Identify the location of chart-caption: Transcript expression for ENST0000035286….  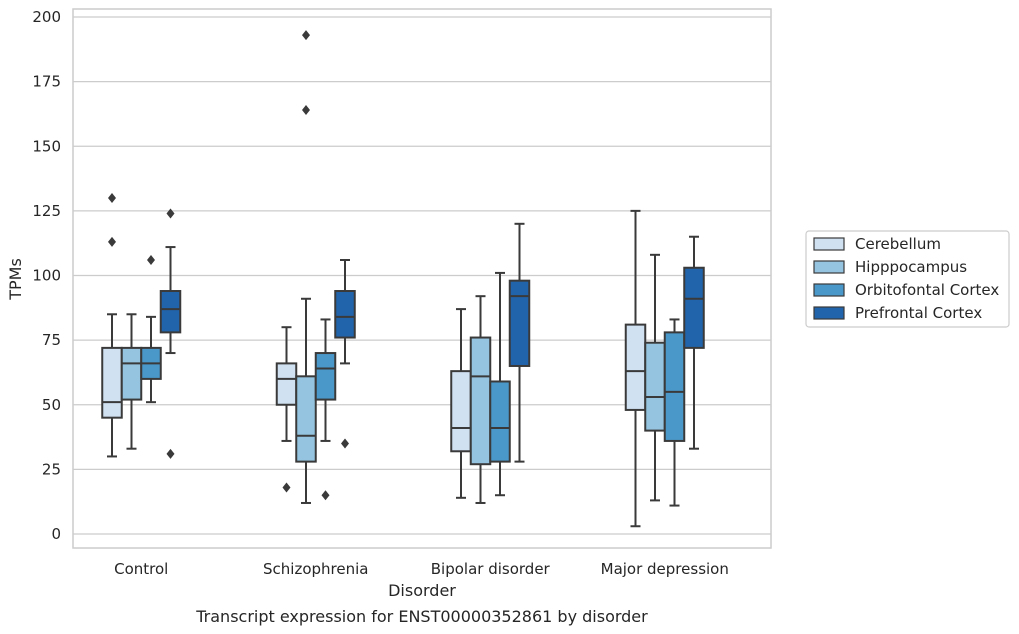
(421, 616).